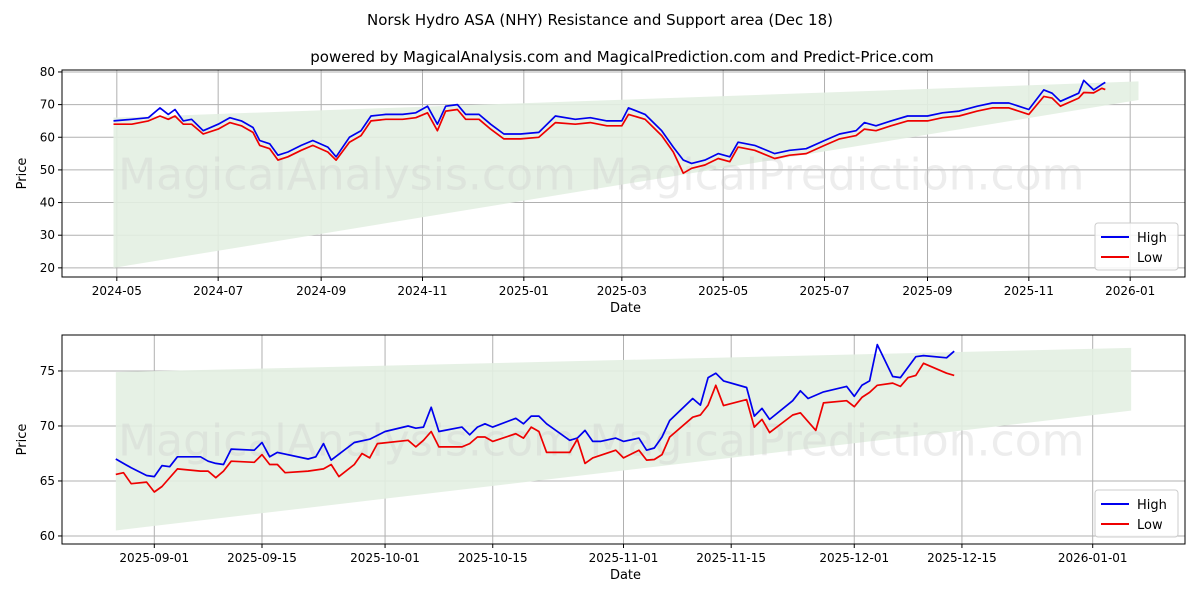 Image resolution: width=1200 pixels, height=604 pixels. Describe the element at coordinates (47, 235) in the screenshot. I see `y-tick-label: 30` at that location.